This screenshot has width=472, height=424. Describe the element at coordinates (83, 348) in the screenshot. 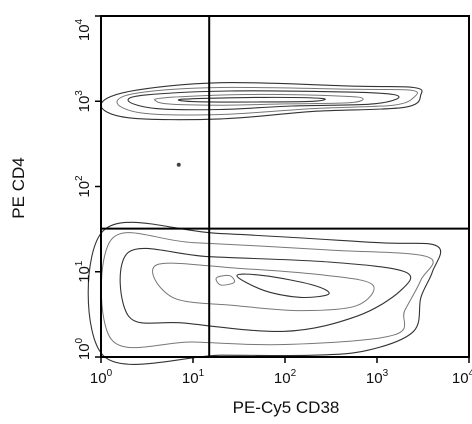

I see `y-tick-label: 100` at that location.